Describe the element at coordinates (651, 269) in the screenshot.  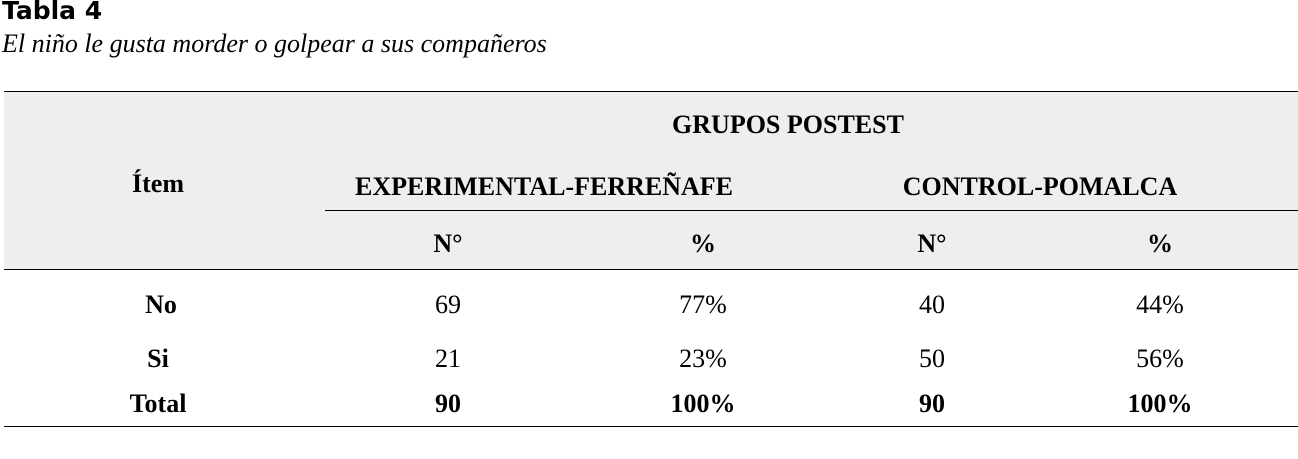
I see `header-bottom-rule` at that location.